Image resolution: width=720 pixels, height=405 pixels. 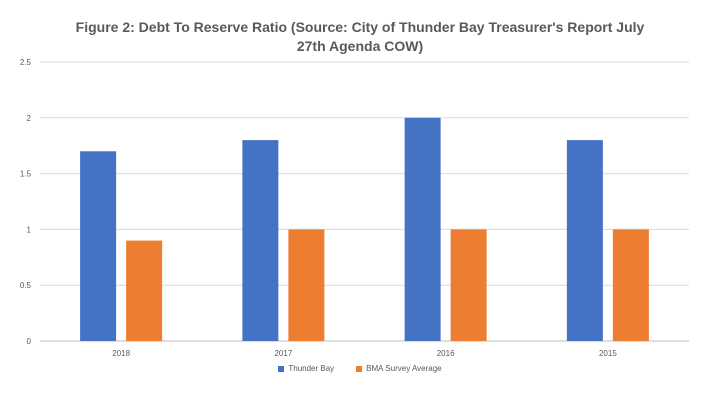 What do you see at coordinates (311, 368) in the screenshot?
I see `legend-label-thunder-bay: Thunder Bay` at bounding box center [311, 368].